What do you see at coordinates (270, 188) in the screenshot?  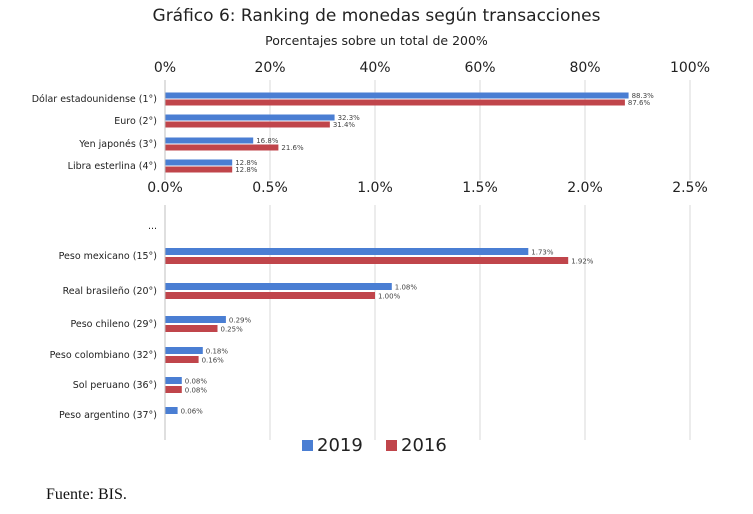 I see `x-tick-label: 0.5%` at bounding box center [270, 188].